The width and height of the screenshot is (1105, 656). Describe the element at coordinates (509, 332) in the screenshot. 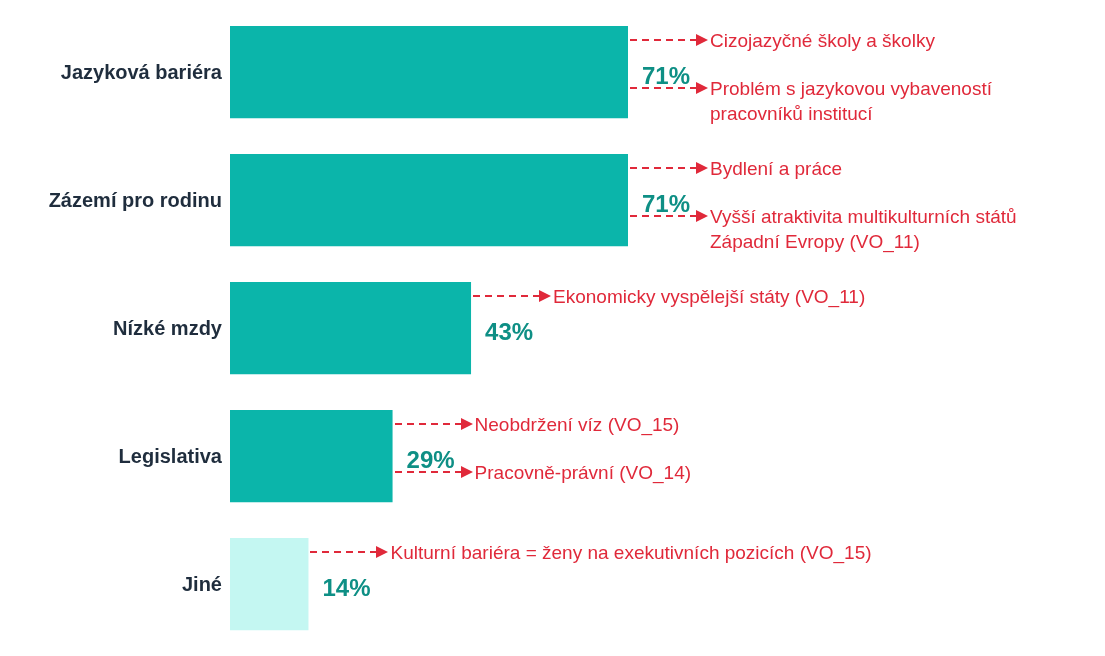

I see `data-label: 43%` at that location.